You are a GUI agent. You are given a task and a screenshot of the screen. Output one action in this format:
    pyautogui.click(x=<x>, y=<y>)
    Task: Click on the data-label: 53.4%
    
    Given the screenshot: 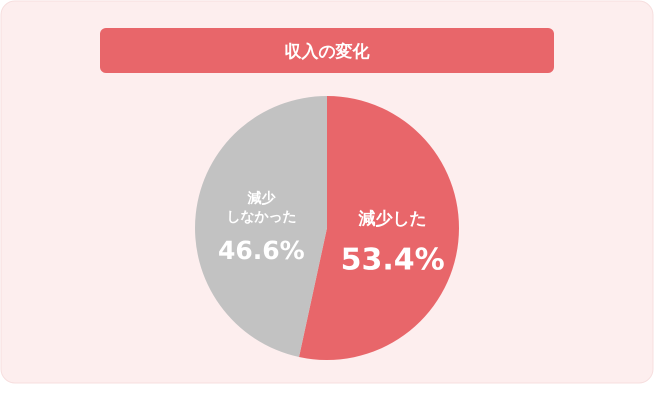 What is the action you would take?
    pyautogui.click(x=392, y=260)
    